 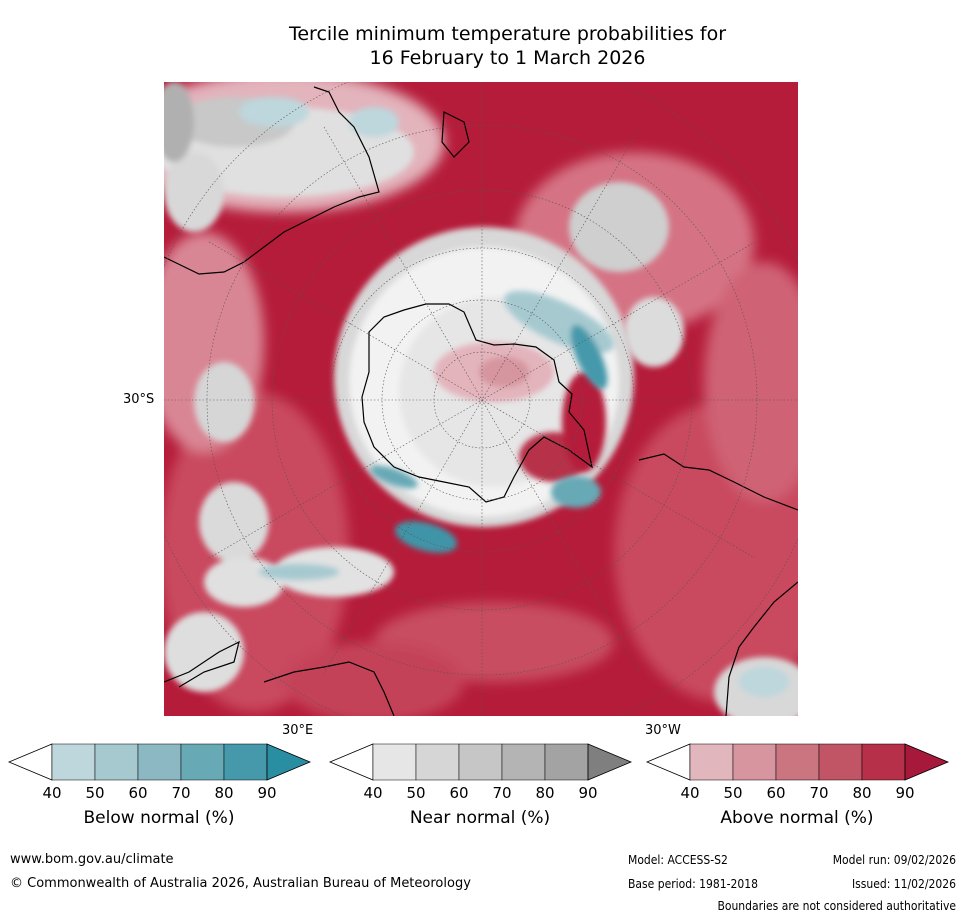 What do you see at coordinates (477, 403) in the screenshot?
I see `antarctica-coastline` at bounding box center [477, 403].